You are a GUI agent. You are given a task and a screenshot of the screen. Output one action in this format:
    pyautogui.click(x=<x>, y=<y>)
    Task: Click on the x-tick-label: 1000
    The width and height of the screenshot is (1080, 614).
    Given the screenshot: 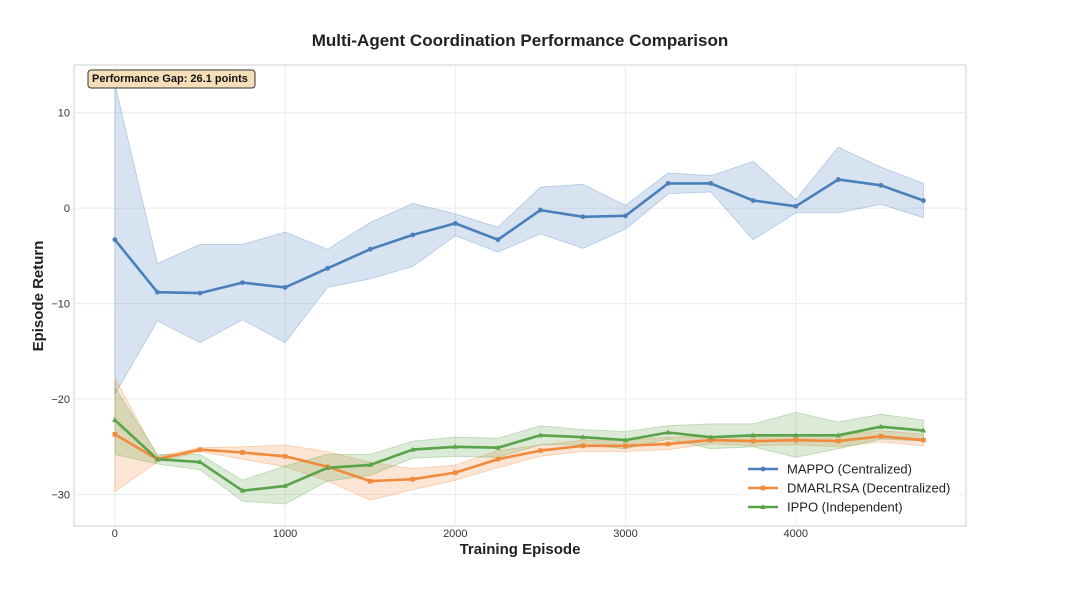 What is the action you would take?
    pyautogui.click(x=285, y=534)
    